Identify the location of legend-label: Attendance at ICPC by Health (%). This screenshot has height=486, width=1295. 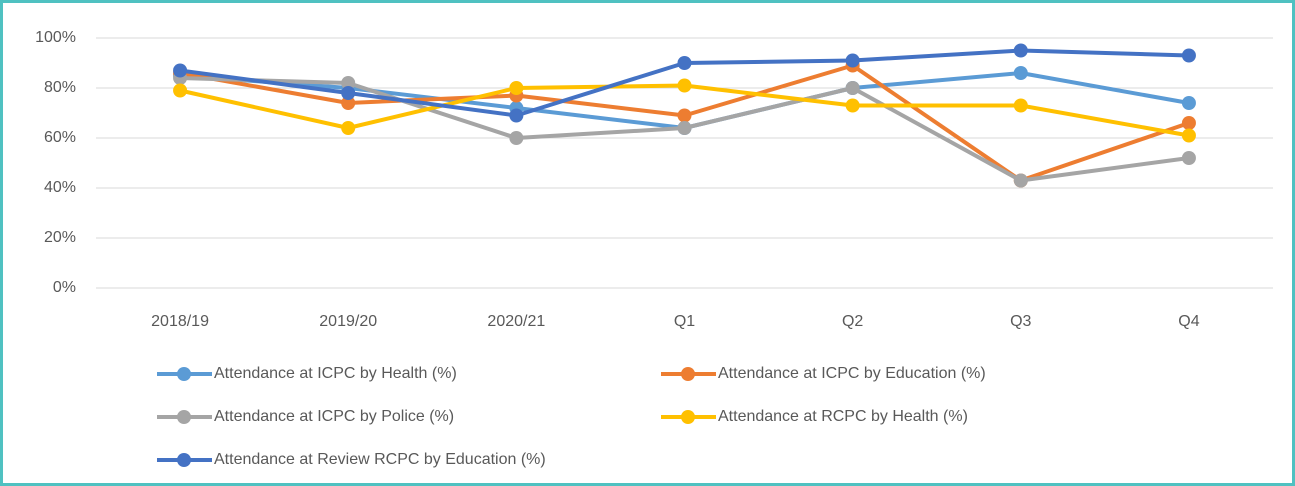
(335, 373).